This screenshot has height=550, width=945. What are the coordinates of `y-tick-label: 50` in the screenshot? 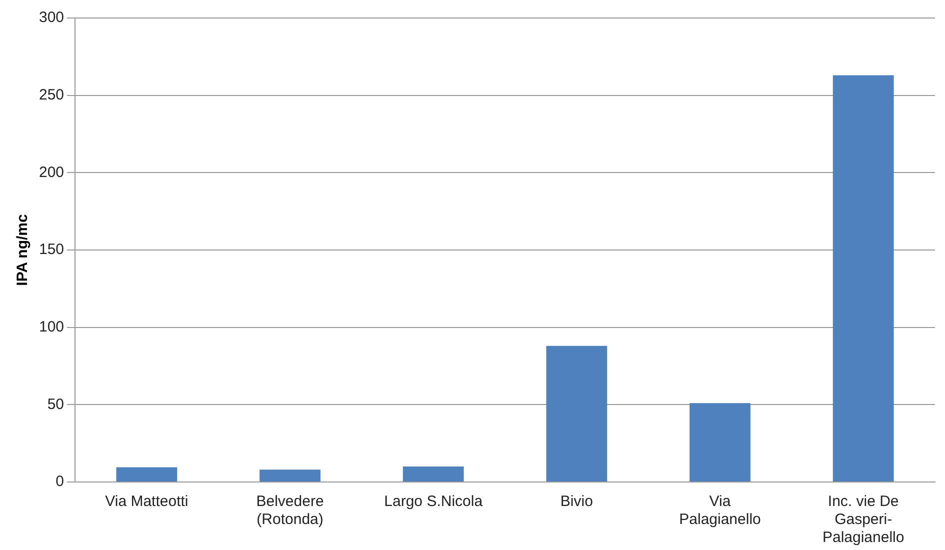 It's located at (55, 404).